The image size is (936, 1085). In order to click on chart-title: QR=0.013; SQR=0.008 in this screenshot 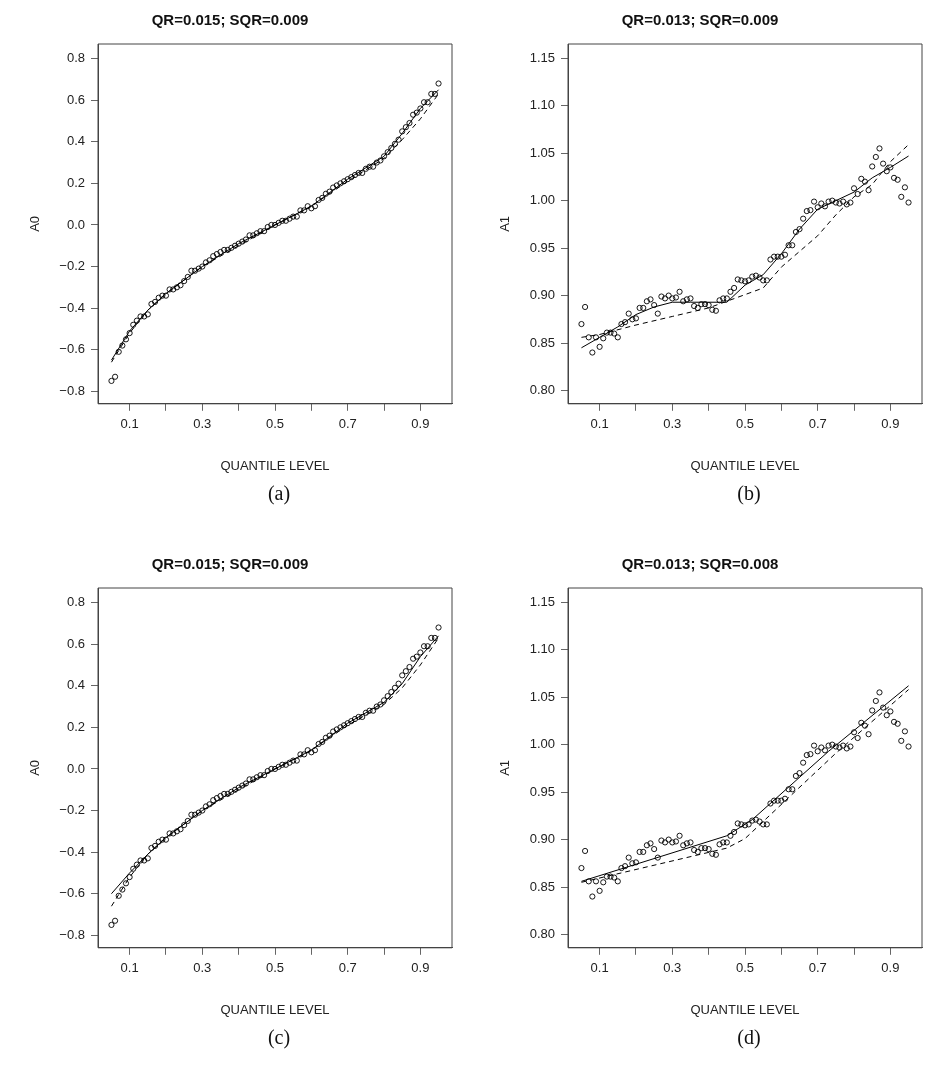, I will do `click(700, 564)`.